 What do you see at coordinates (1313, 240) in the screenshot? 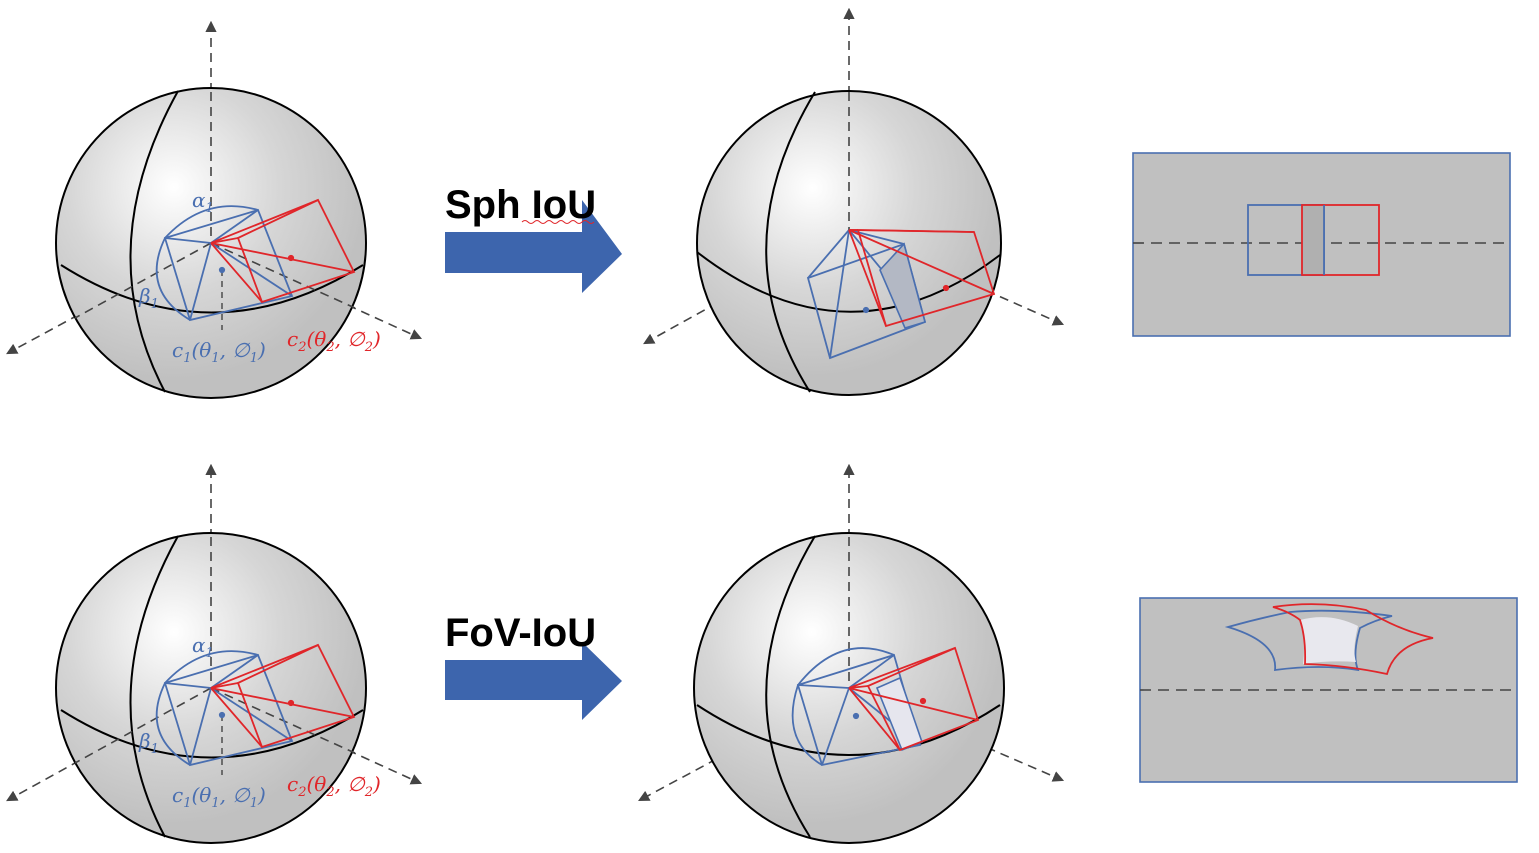
I see `row1-panel-overlap` at bounding box center [1313, 240].